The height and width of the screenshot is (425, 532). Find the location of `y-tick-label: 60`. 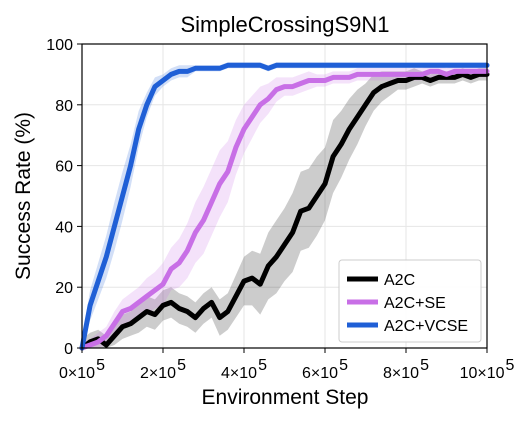

y-tick-label: 60 is located at coordinates (64, 167).